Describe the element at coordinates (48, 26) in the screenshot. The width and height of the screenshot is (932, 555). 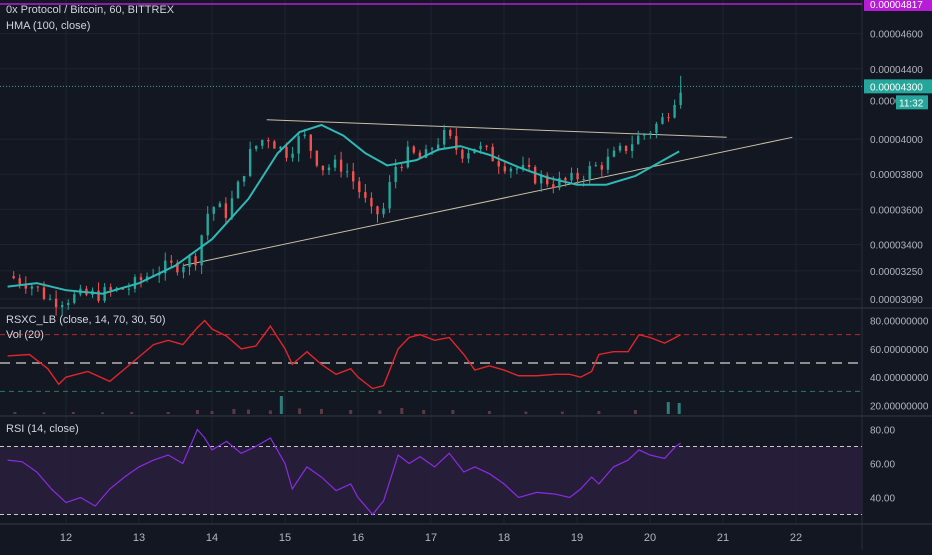
I see `hma-indicator-label: HMA (100, close)` at that location.